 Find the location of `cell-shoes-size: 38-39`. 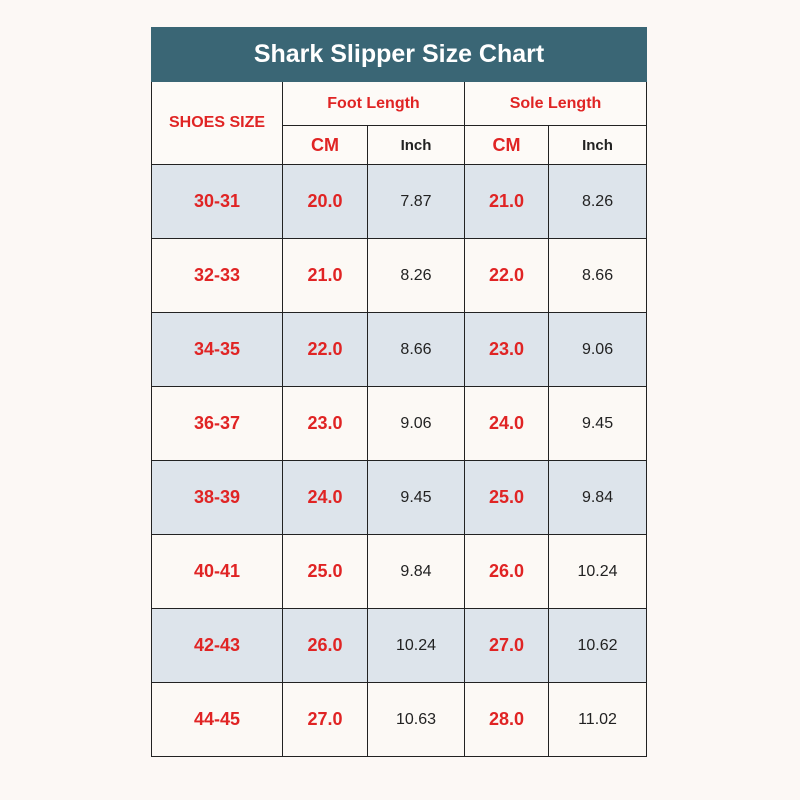

cell-shoes-size: 38-39 is located at coordinates (217, 497).